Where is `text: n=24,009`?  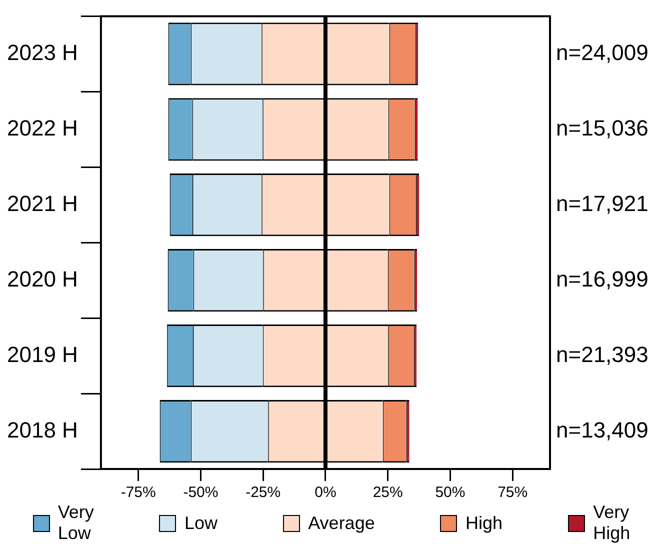
text: n=24,009 is located at coordinates (602, 52).